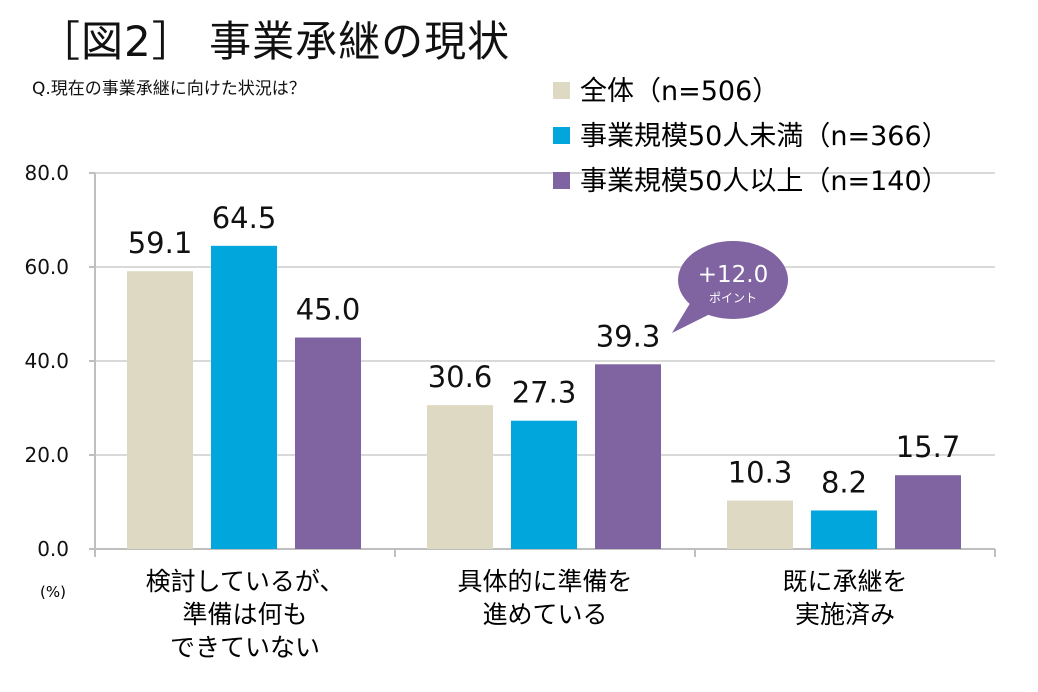 Image resolution: width=1038 pixels, height=692 pixels. Describe the element at coordinates (628, 336) in the screenshot. I see `data-label: 39.3` at that location.